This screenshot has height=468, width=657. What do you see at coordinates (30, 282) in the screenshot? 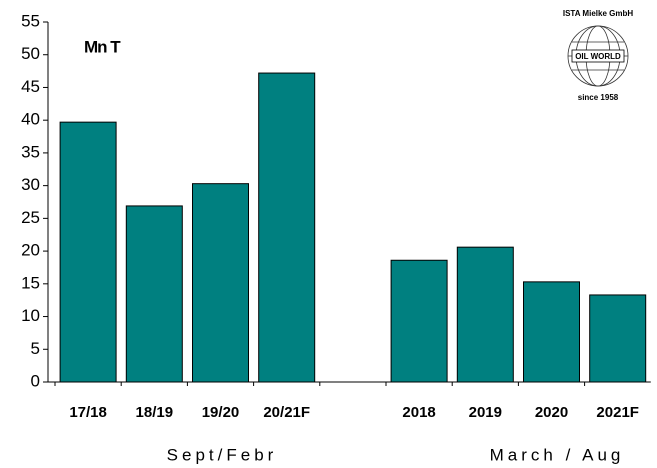
I see `y-tick-label: 15` at bounding box center [30, 282].